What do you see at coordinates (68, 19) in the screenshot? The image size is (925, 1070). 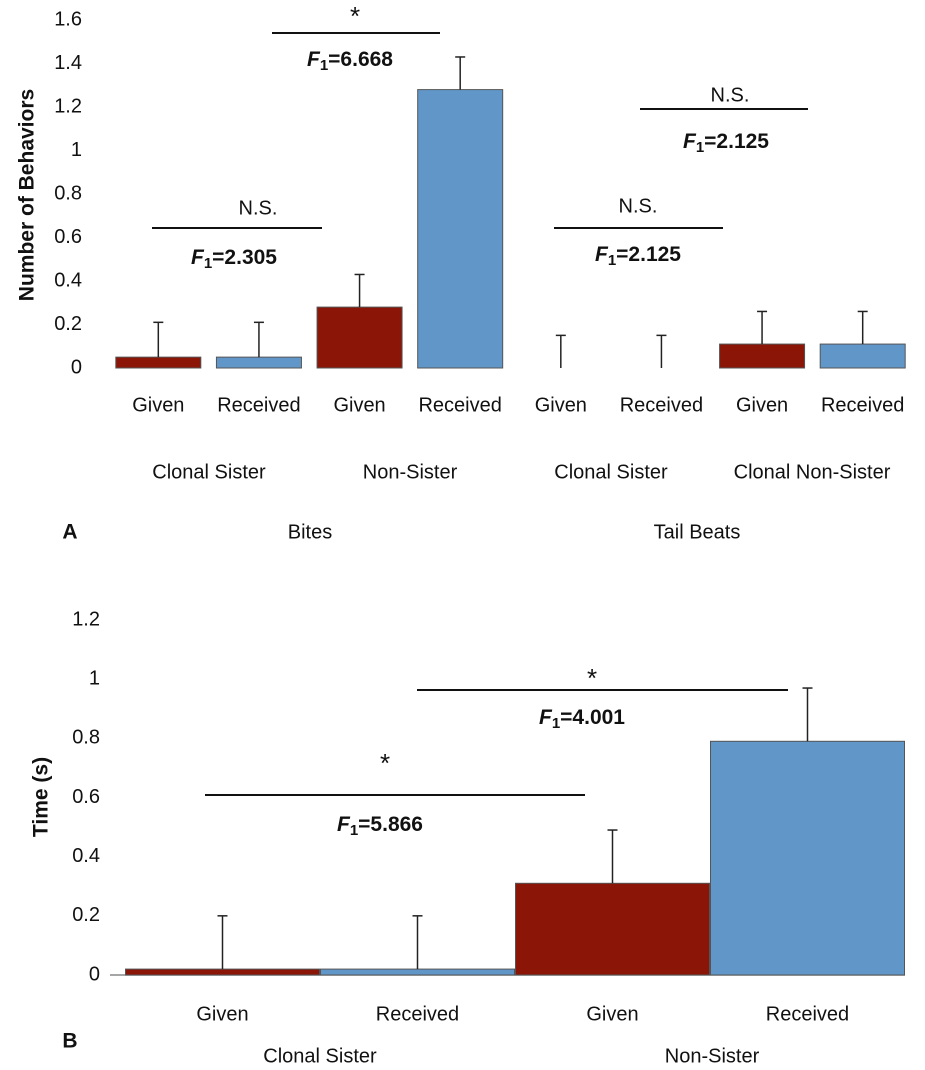 I see `y-tick-label: 1.6` at bounding box center [68, 19].